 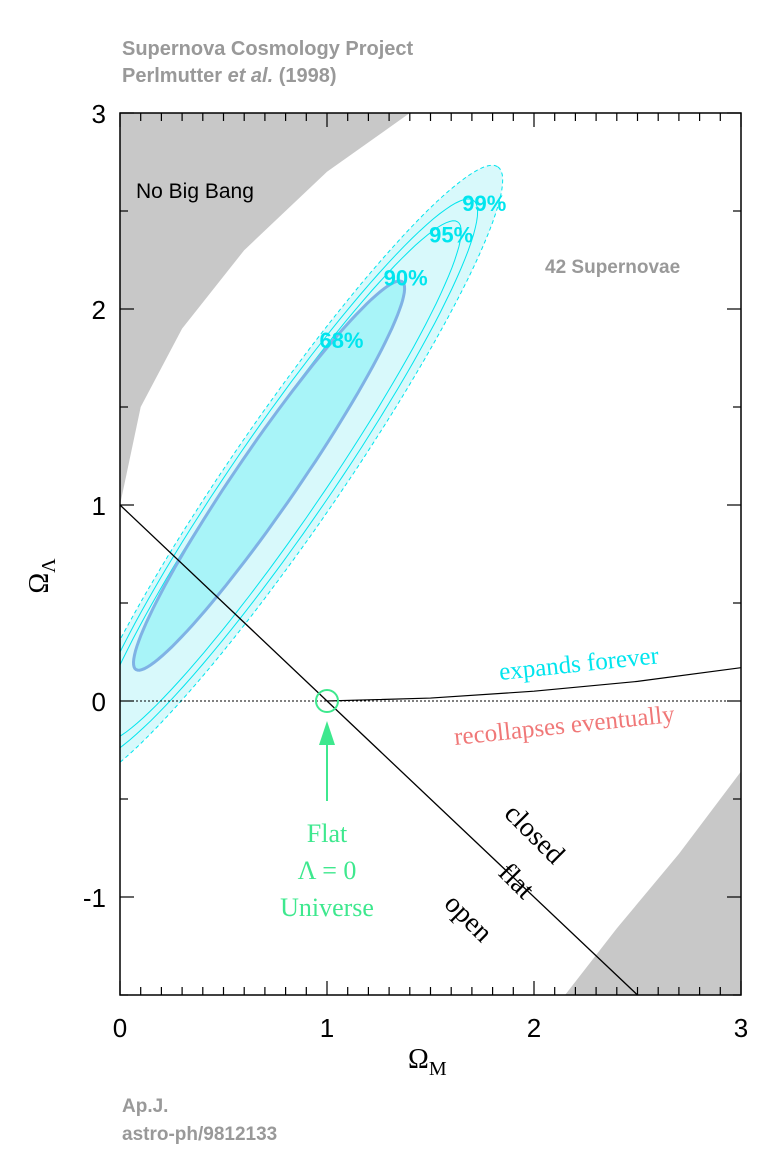 I want to click on confidence-label: 68%, so click(x=341, y=340).